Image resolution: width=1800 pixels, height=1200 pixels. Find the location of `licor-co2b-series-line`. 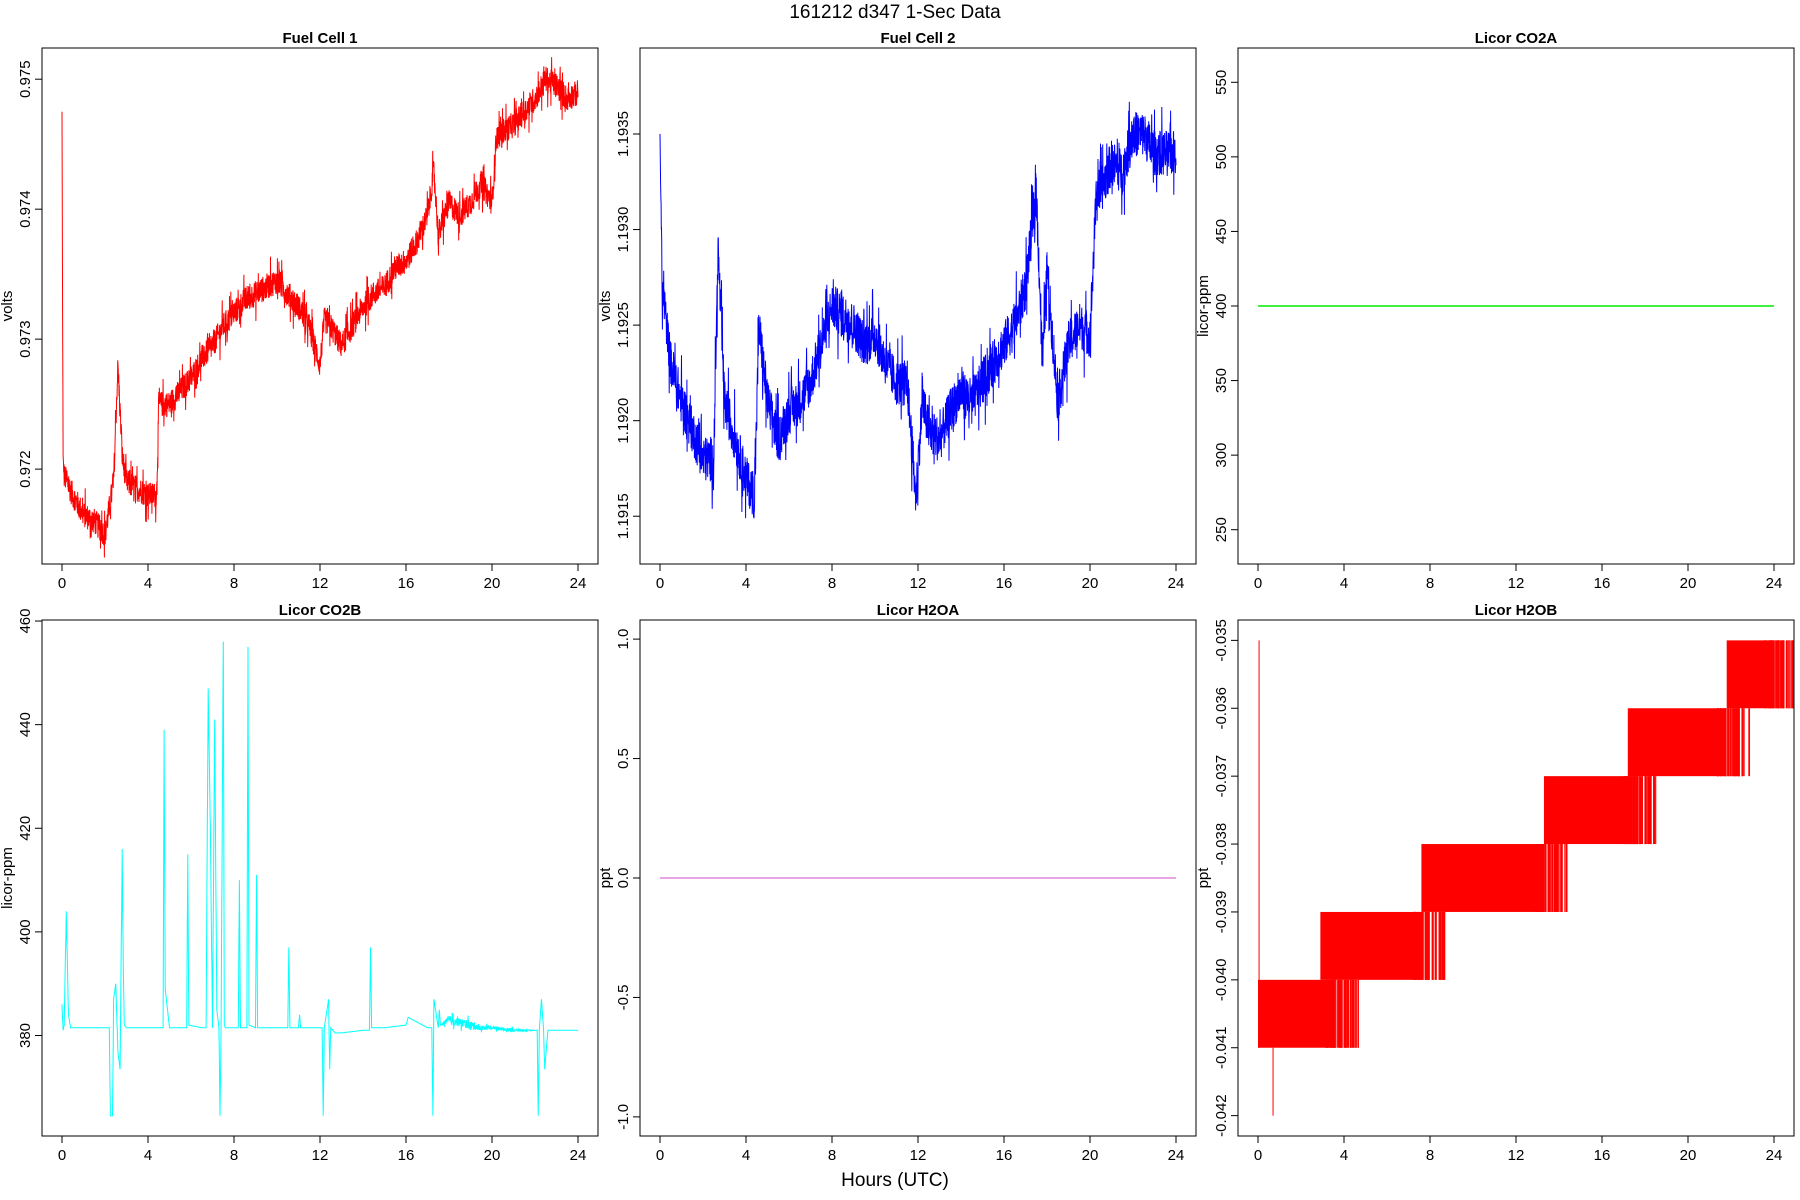

licor-co2b-series-line is located at coordinates (319, 879).